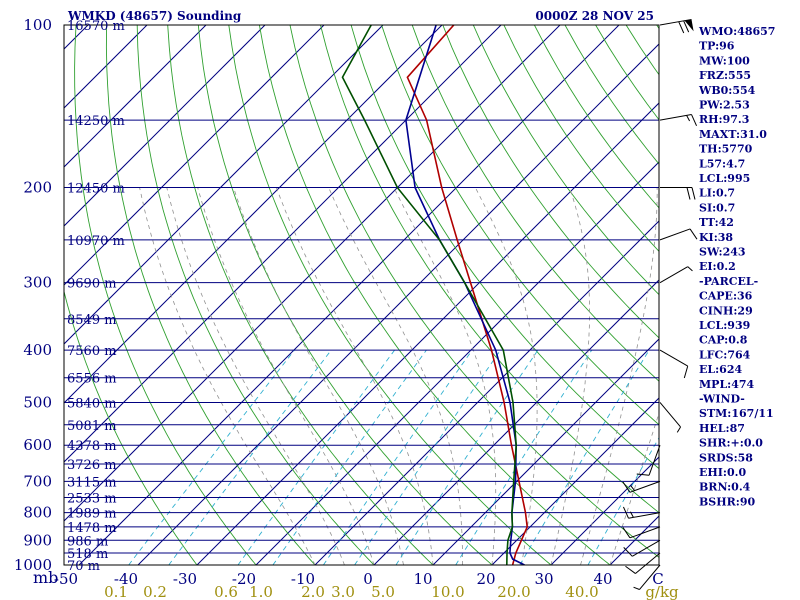 The image size is (800, 600). What do you see at coordinates (244, 579) in the screenshot?
I see `temperature-tick-label: -20` at bounding box center [244, 579].